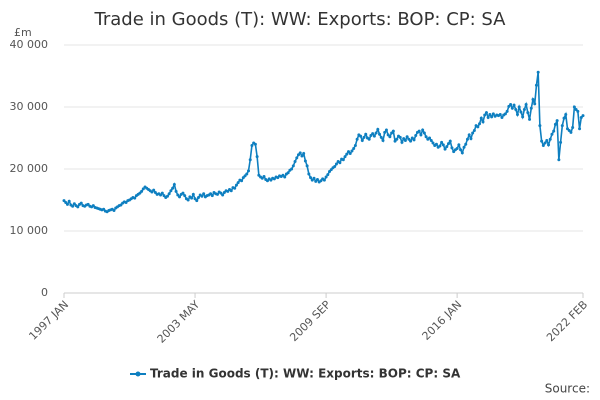 This screenshot has height=400, width=600. I want to click on legend-symbol-marker, so click(138, 374).